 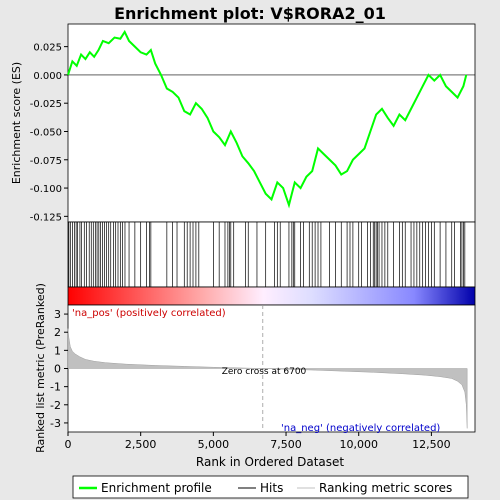 I want to click on metric-y-tick-label: -3, so click(x=55, y=423).